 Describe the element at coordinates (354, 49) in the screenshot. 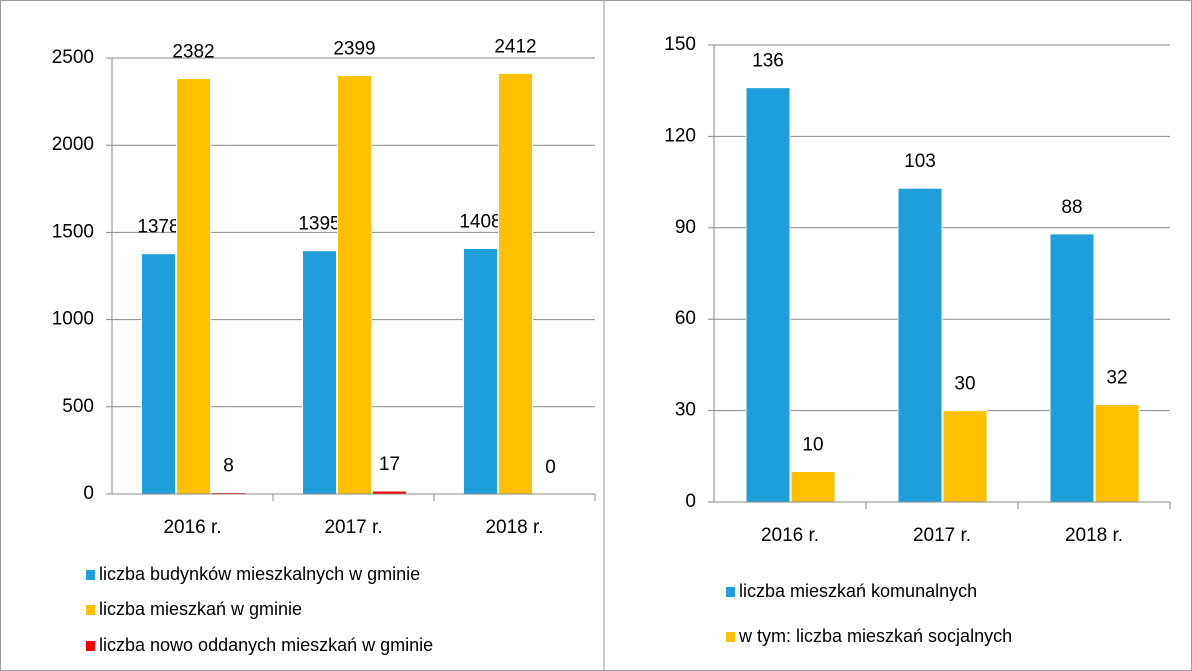

I see `data-label: 2399` at that location.